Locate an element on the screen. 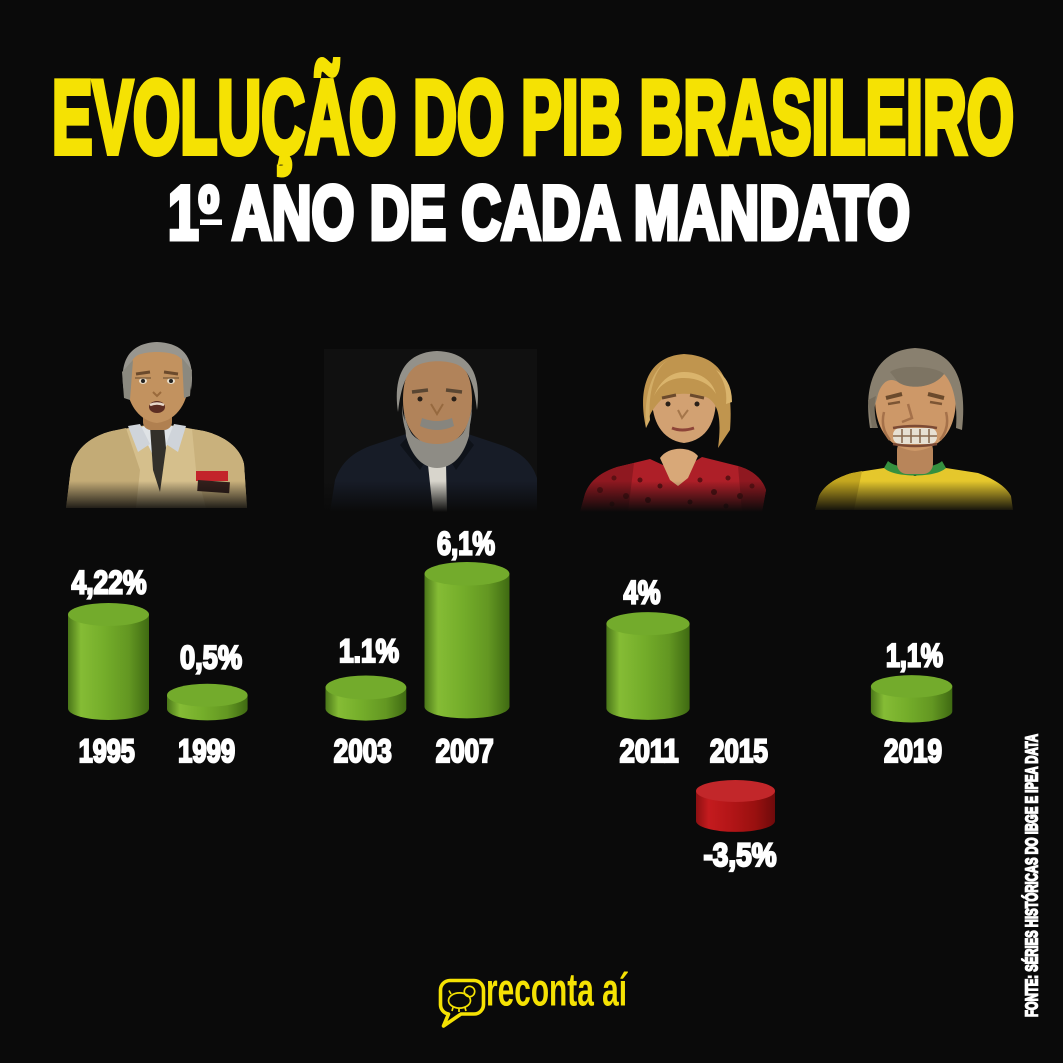  svg-text: 1º ANO DE CADA MANDATO is located at coordinates (539, 213).